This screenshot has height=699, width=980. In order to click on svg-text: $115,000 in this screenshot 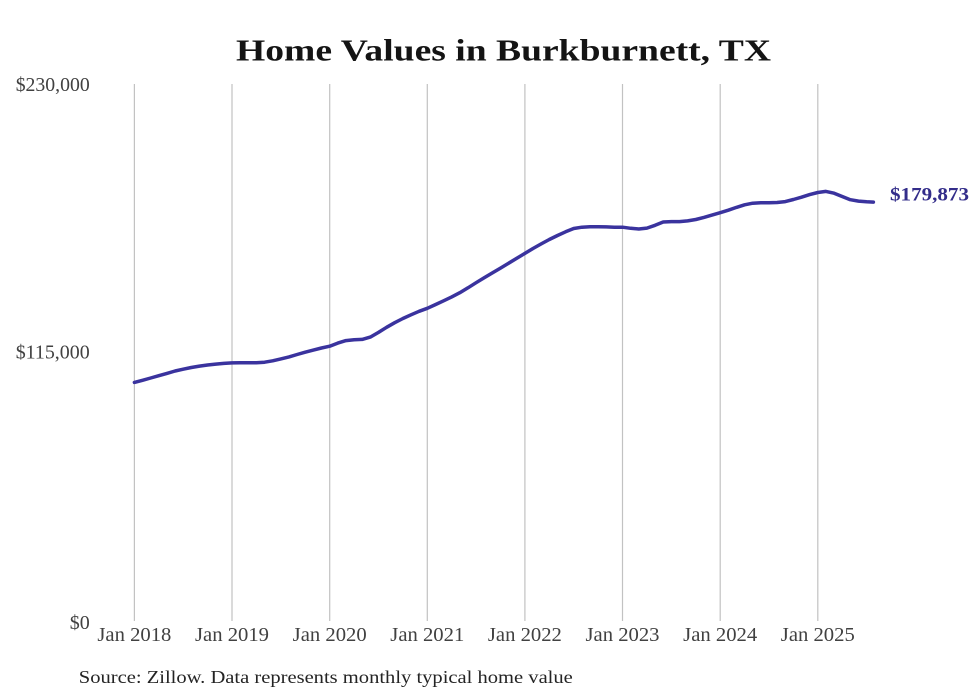, I will do `click(53, 353)`.